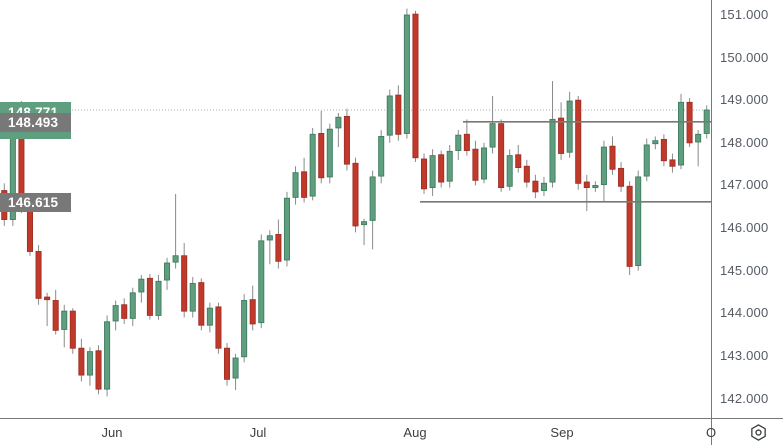  Describe the element at coordinates (758, 432) in the screenshot. I see `settings-target-icon` at that location.